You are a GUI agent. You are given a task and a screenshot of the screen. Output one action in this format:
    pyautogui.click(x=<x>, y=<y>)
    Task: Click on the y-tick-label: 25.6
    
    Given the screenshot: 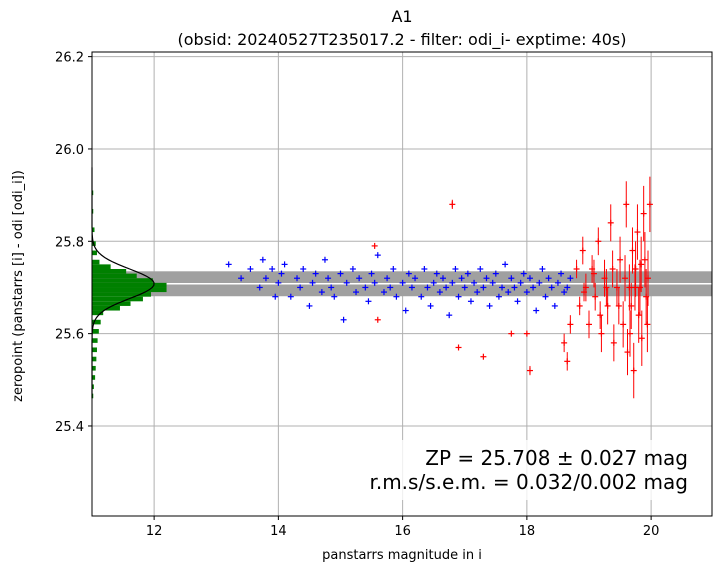 What is the action you would take?
    pyautogui.click(x=69, y=335)
    